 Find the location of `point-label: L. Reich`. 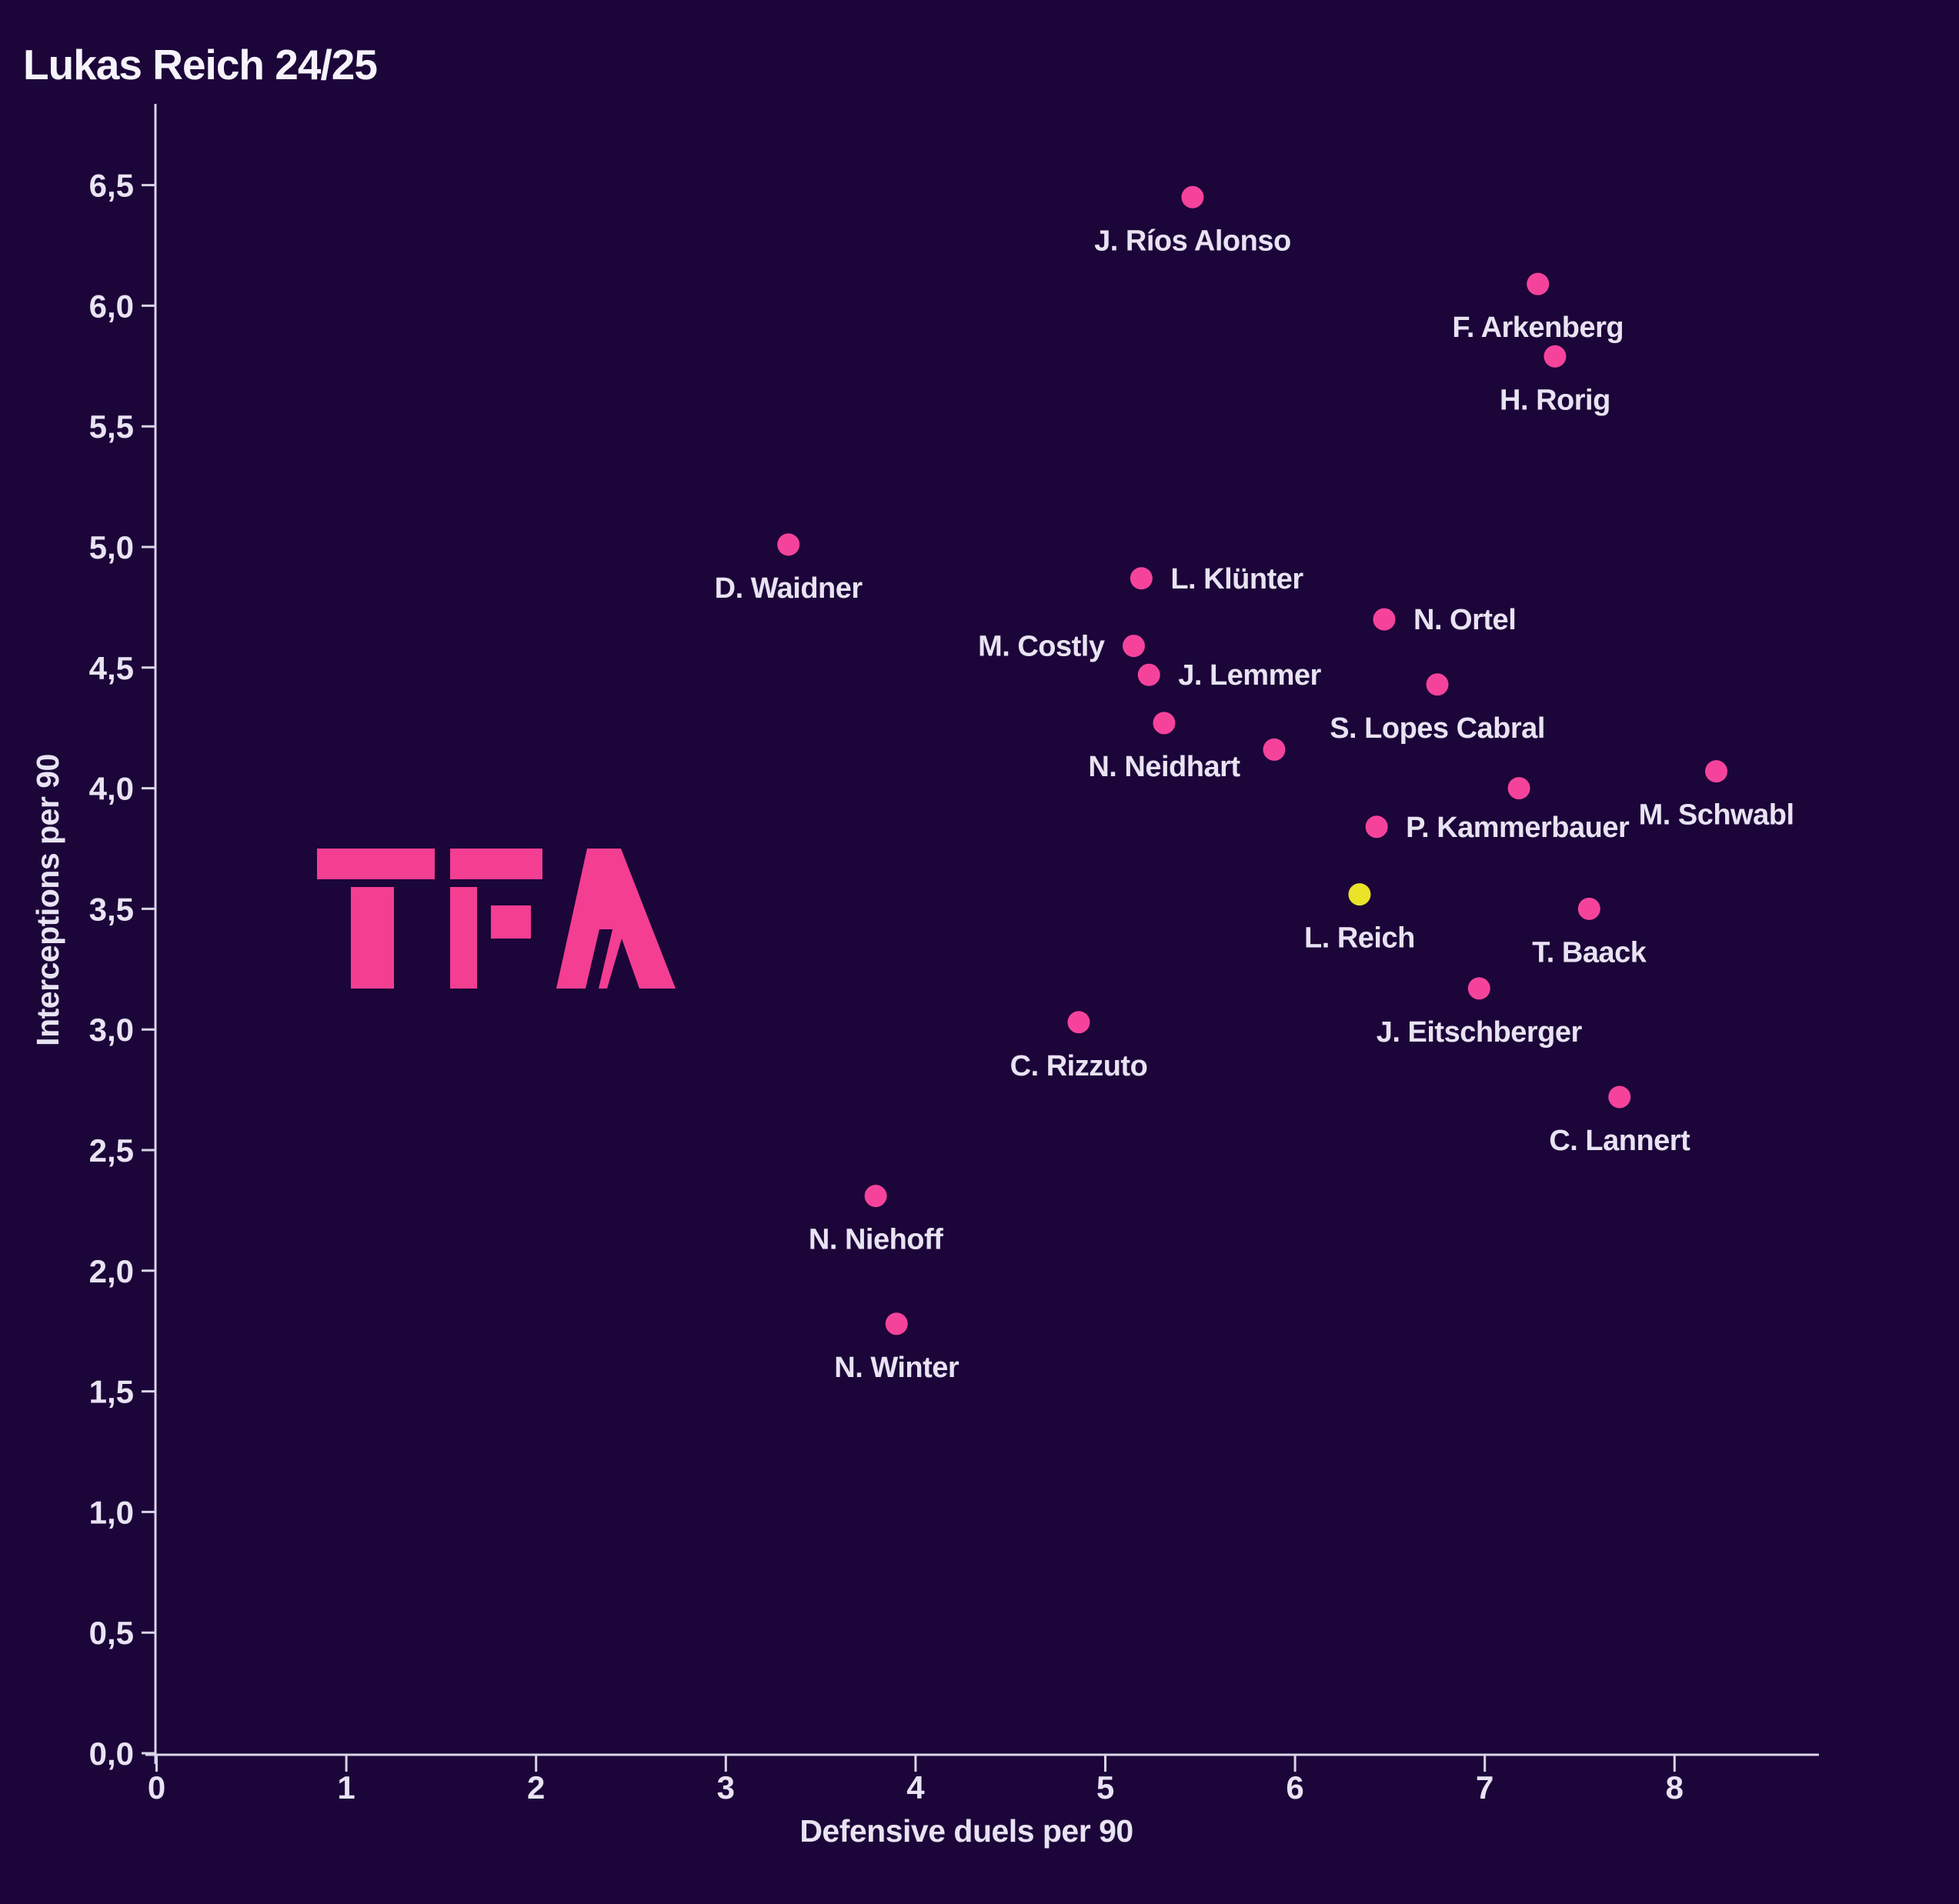

point-label: L. Reich is located at coordinates (1359, 938).